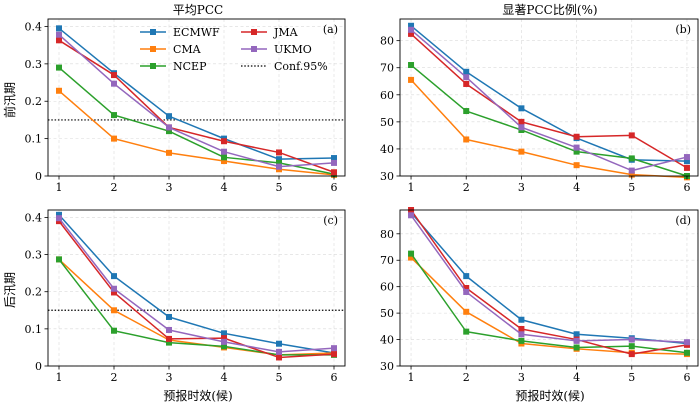 The image size is (700, 405). What do you see at coordinates (301, 66) in the screenshot?
I see `legend-label: Conf.95%` at bounding box center [301, 66].